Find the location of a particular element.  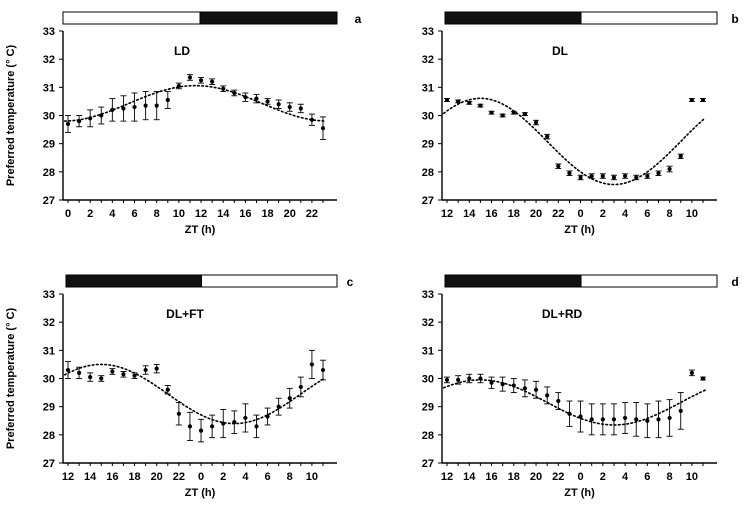

x-tick-label: 12 is located at coordinates (201, 214).